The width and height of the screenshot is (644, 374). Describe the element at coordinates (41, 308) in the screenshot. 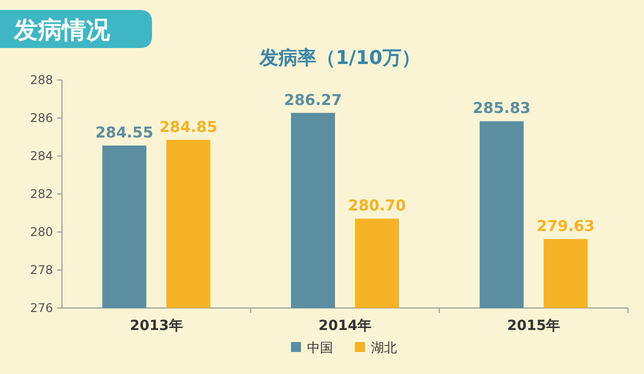

I see `y-tick-label: 276` at that location.